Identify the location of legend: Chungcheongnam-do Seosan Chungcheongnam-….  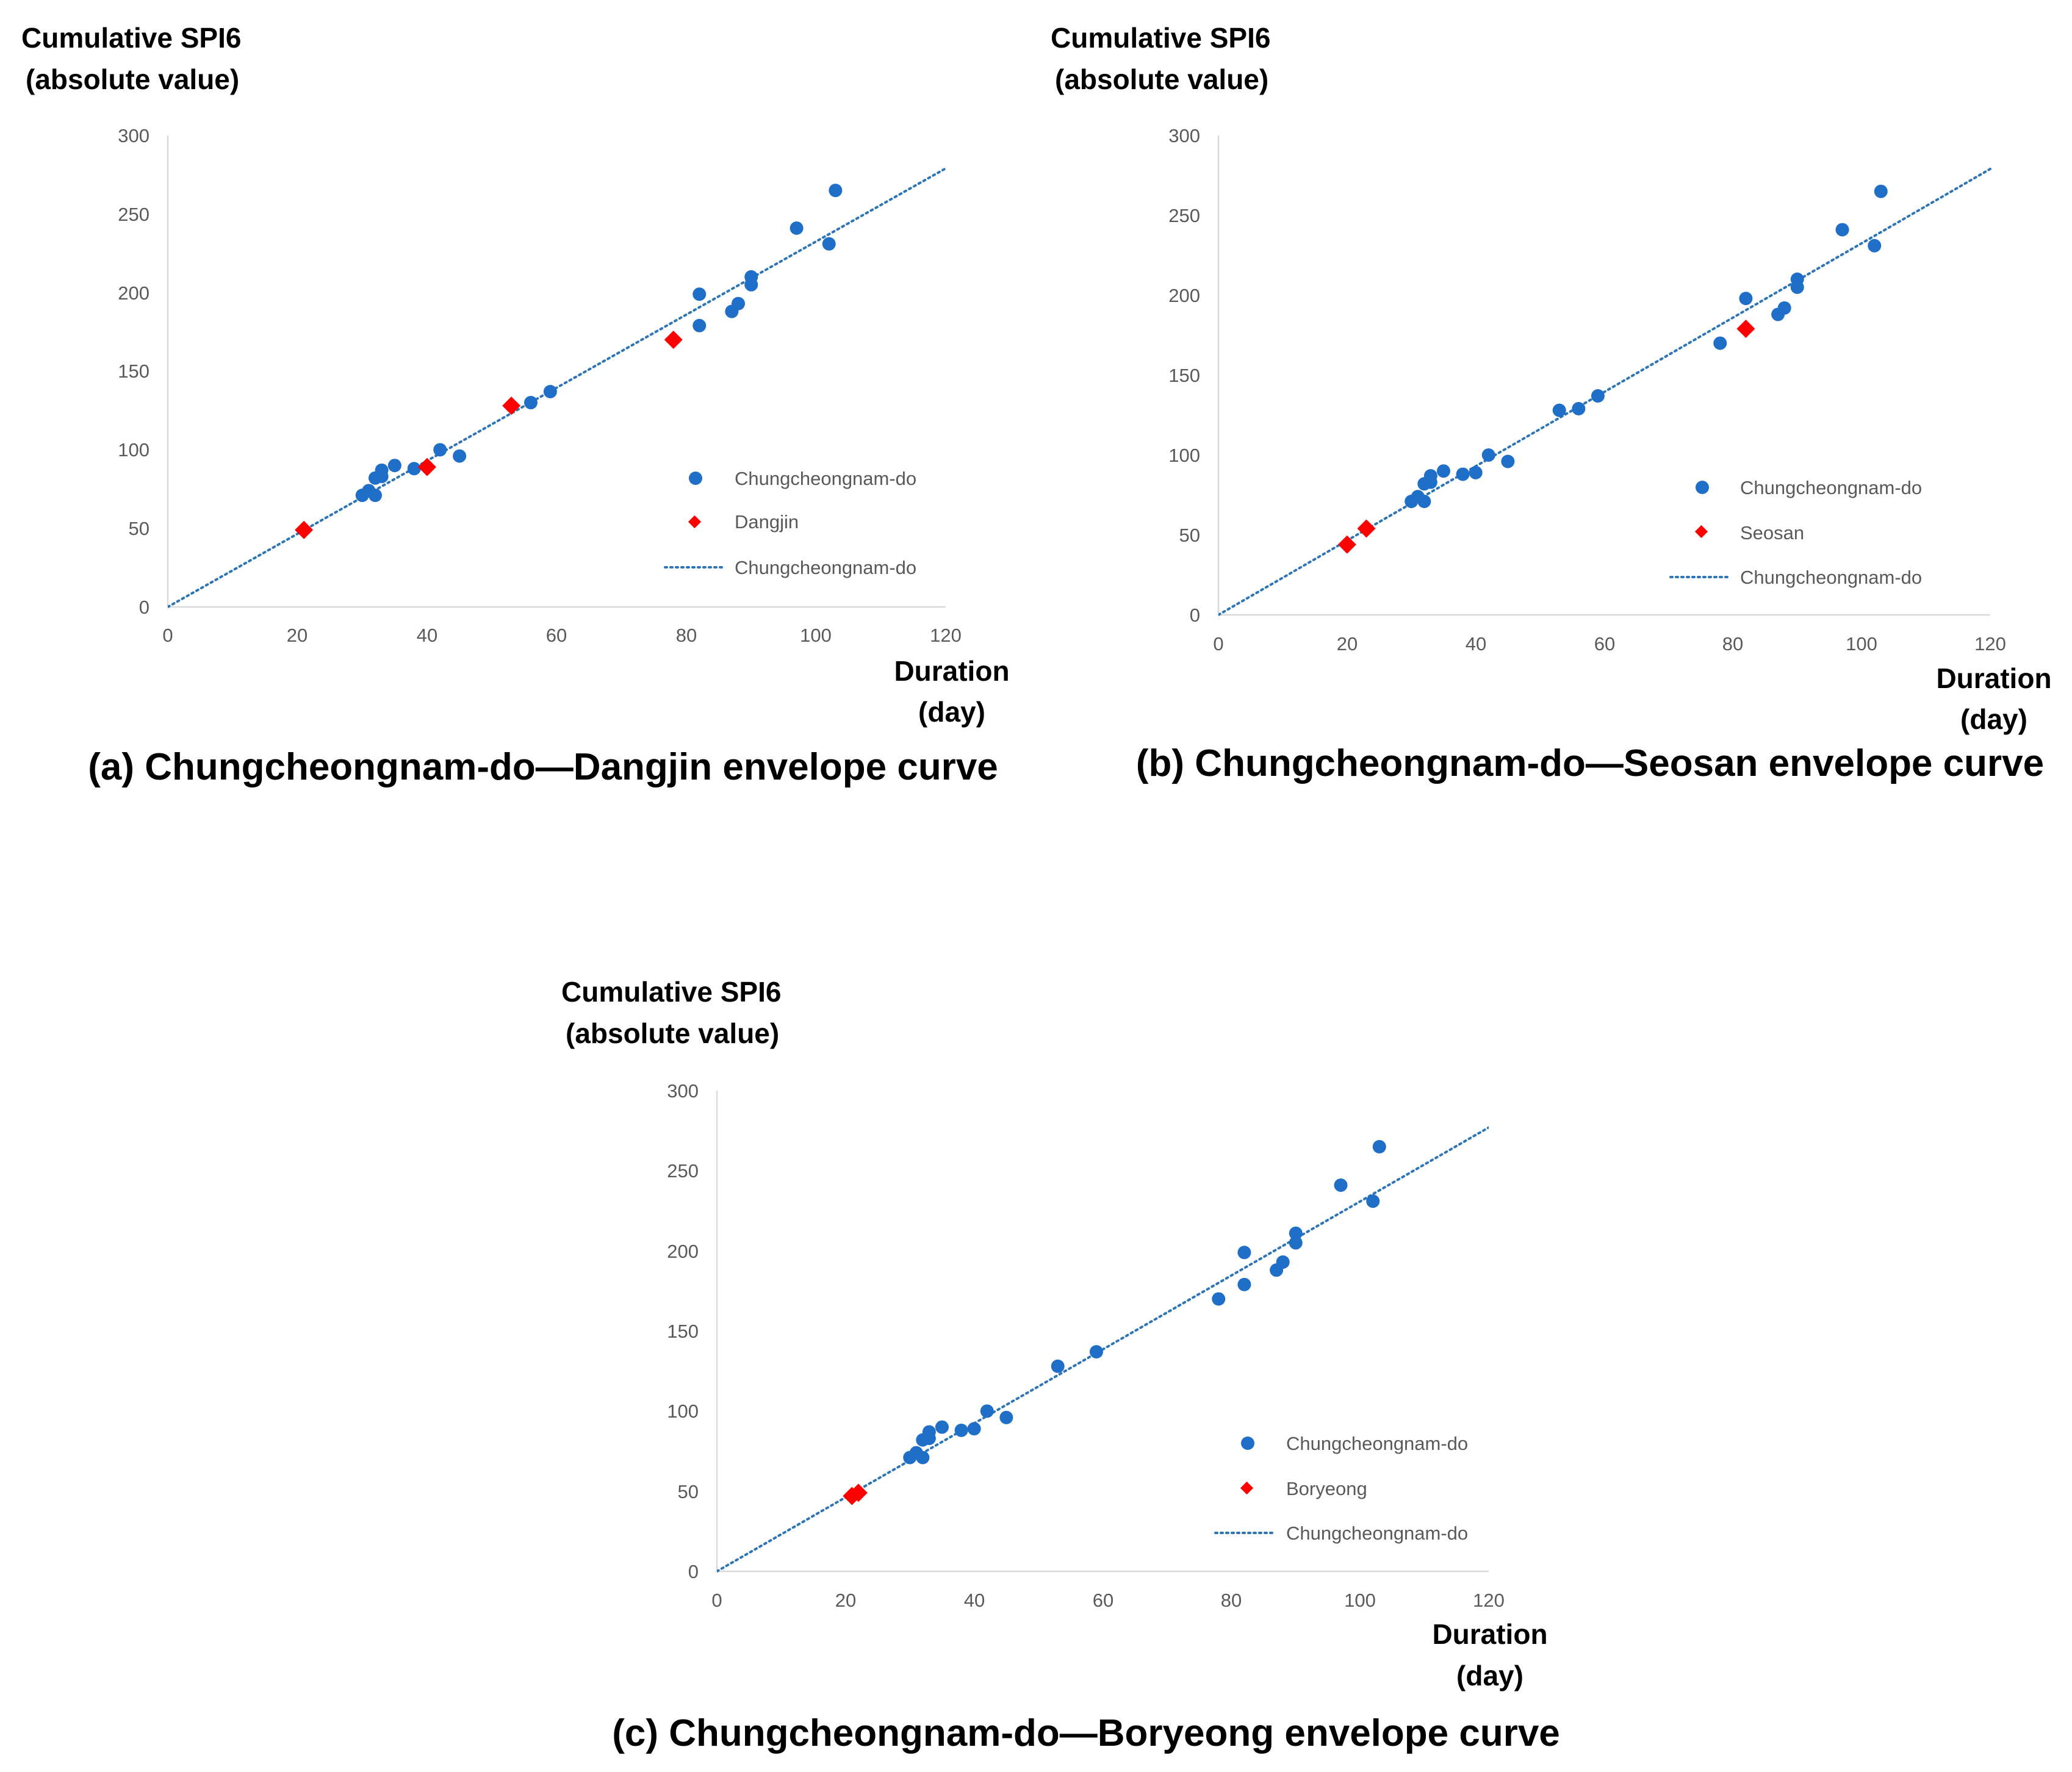
(1795, 533).